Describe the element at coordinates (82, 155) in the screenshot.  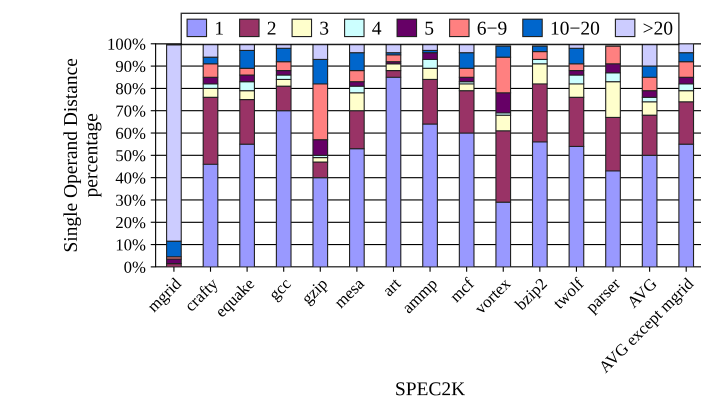
I see `y-axis-title: Single Operand Distance percentage` at that location.